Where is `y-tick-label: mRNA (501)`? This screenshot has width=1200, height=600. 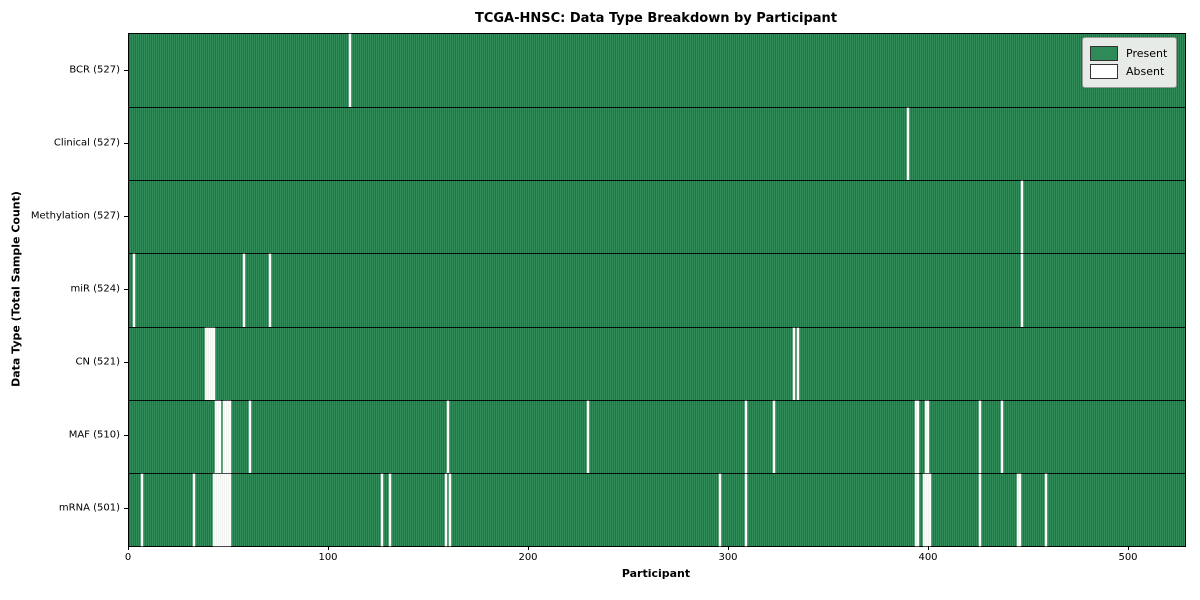 y-tick-label: mRNA (501) is located at coordinates (89, 508).